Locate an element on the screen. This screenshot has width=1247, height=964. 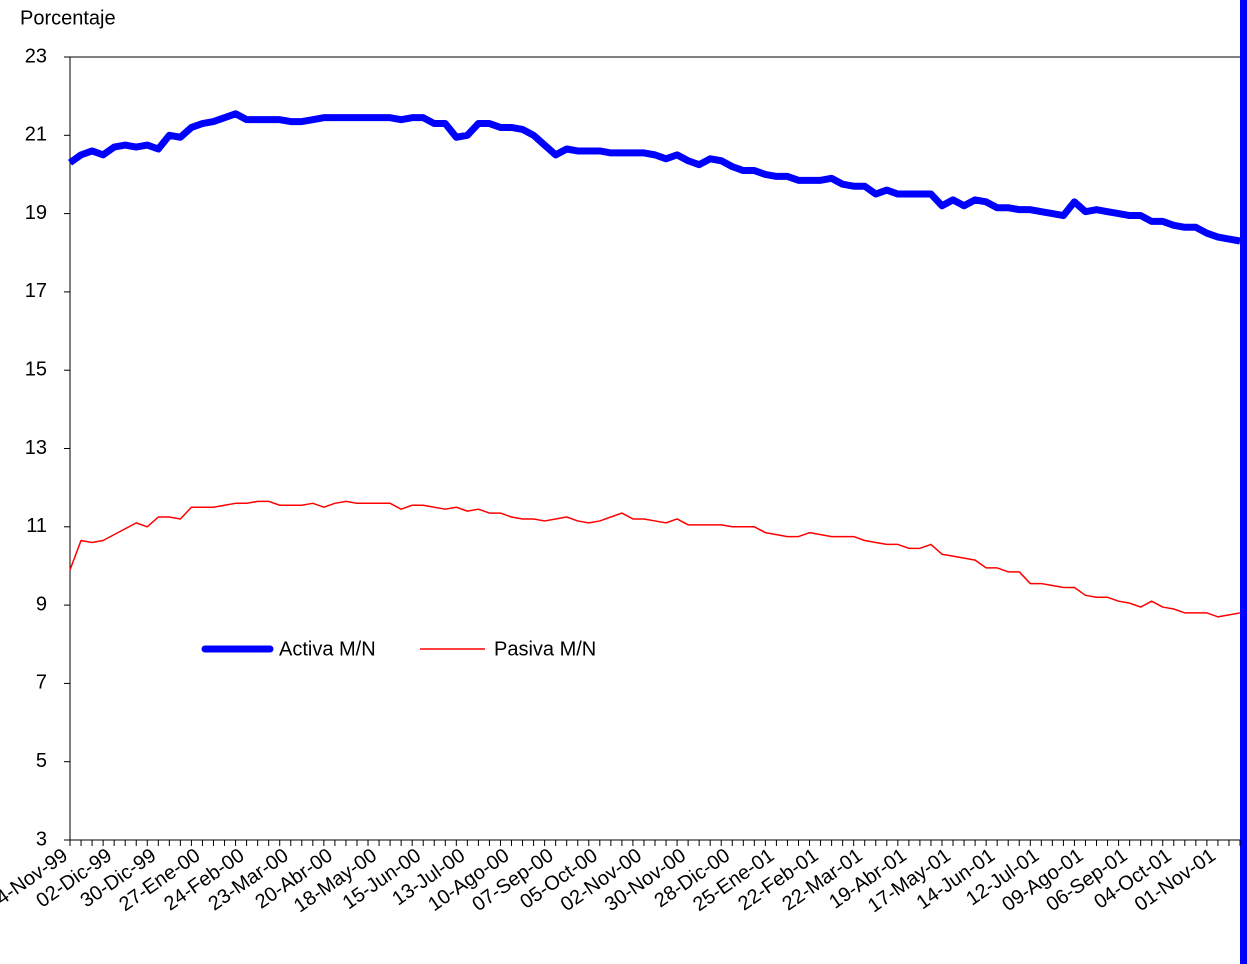
y-tick-label: 3 is located at coordinates (41, 839).